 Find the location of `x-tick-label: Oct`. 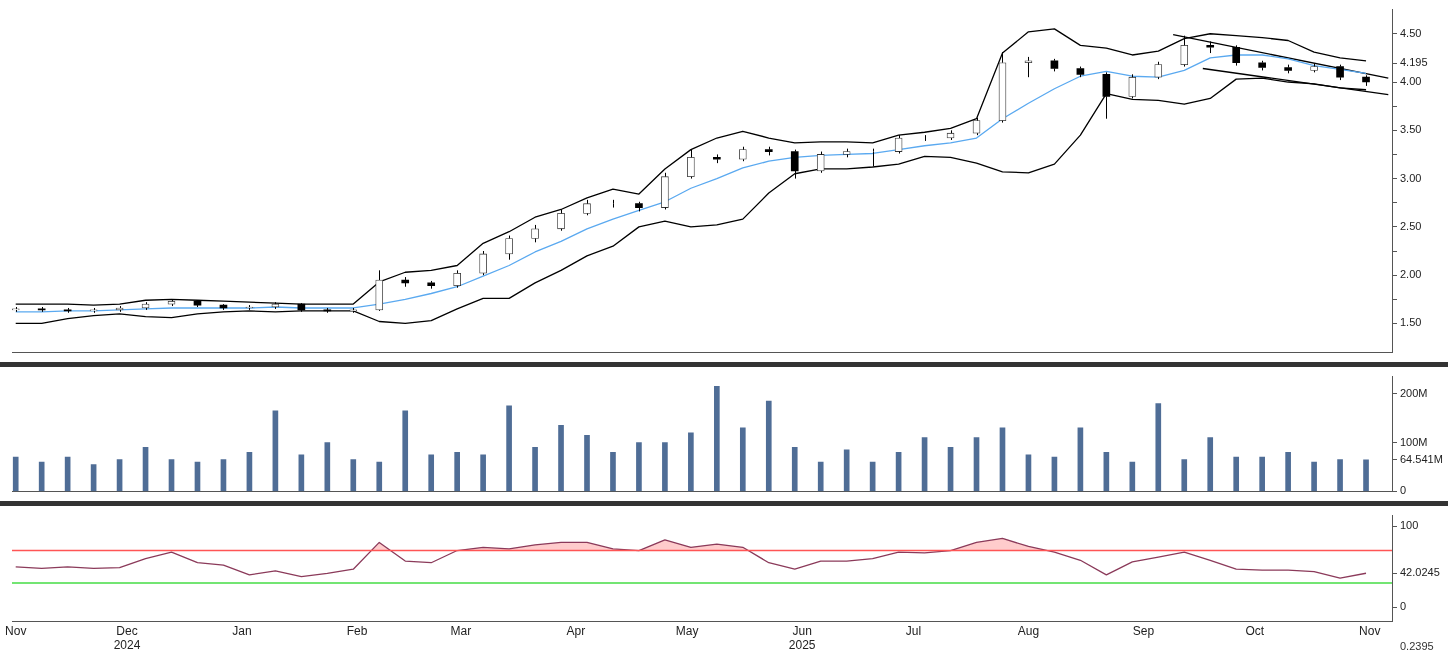

x-tick-label: Oct is located at coordinates (1255, 630).